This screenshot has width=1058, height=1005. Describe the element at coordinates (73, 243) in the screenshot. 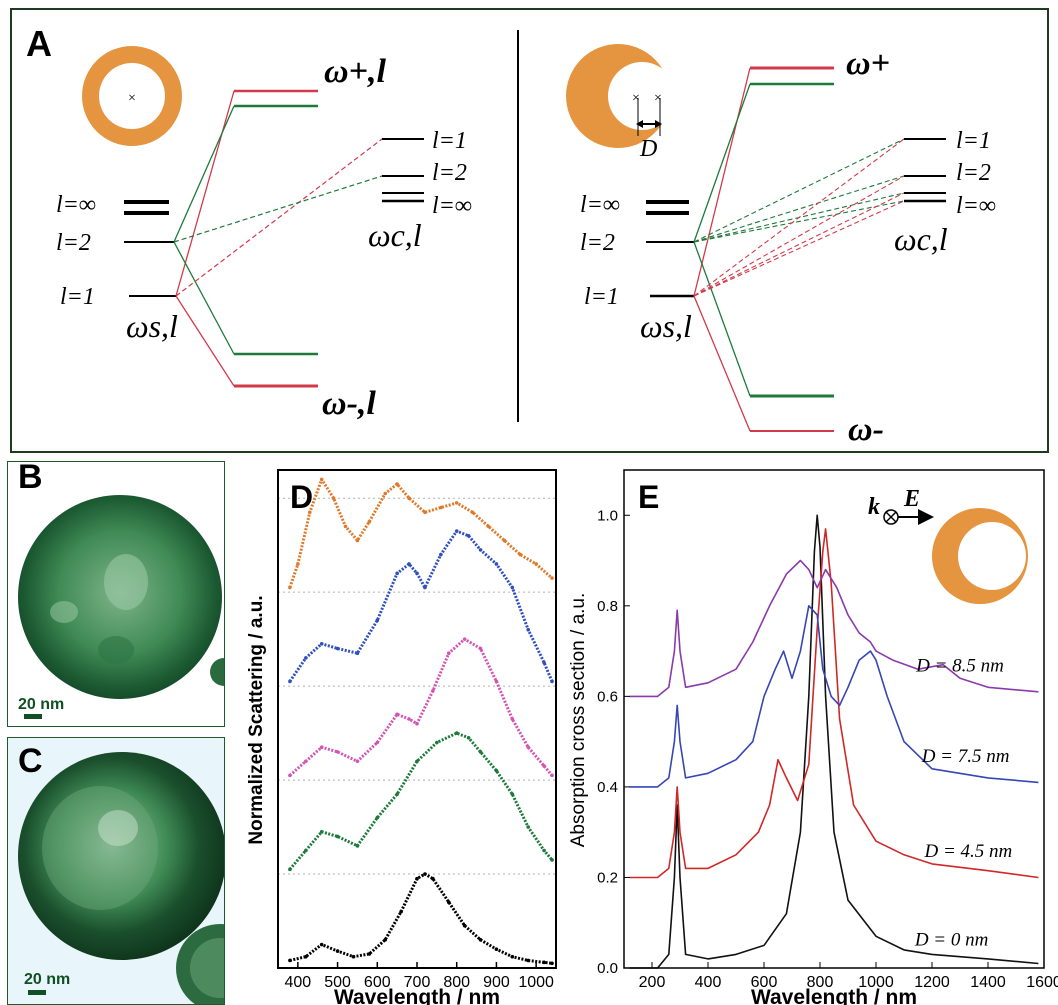

I see `left-sphere-label-2: l=2` at that location.